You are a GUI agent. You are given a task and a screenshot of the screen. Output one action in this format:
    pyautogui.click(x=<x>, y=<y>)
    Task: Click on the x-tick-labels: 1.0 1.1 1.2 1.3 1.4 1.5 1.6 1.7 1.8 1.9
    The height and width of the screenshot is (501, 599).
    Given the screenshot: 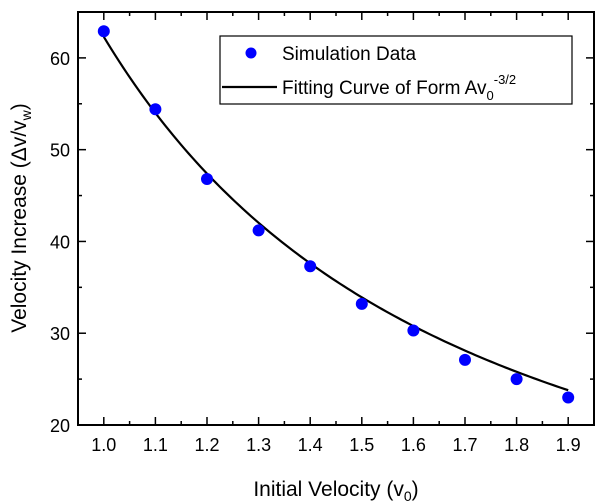 What is the action you would take?
    pyautogui.click(x=335, y=445)
    